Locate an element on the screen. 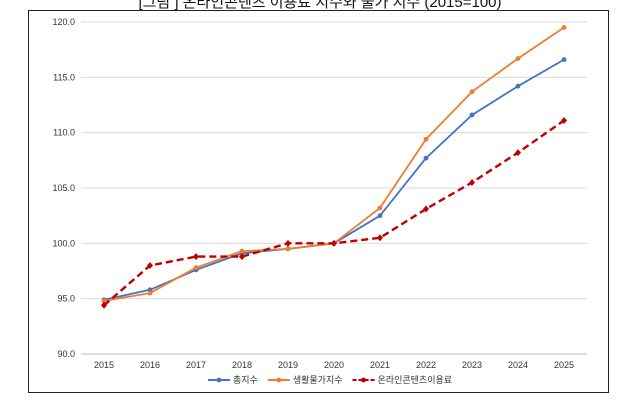 The image size is (640, 413). legend-item: 총지수 is located at coordinates (233, 380).